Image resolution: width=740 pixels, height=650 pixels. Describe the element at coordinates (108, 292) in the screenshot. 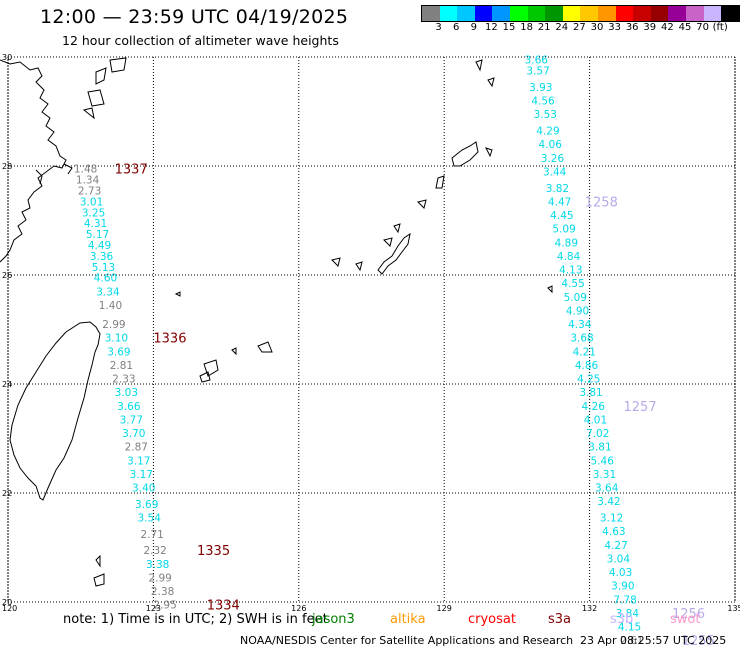

I see `wave-height-label: 3.34` at that location.